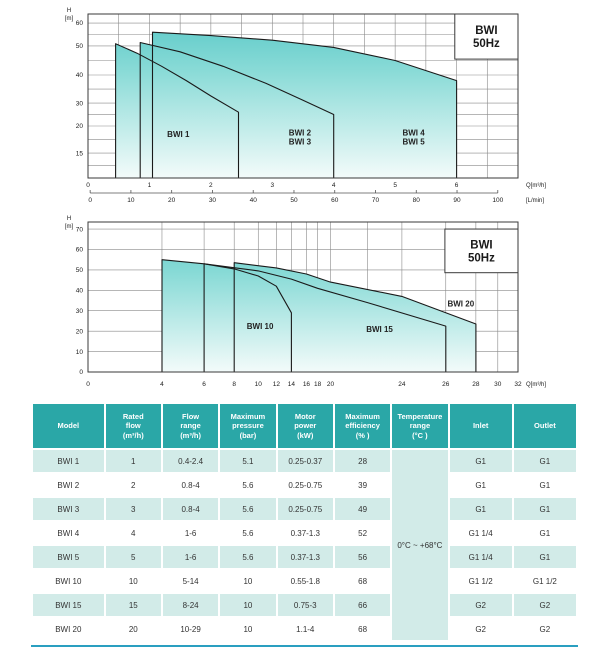 This screenshot has width=609, height=650. I want to click on table-cell-max_efficiency: 28, so click(362, 461).